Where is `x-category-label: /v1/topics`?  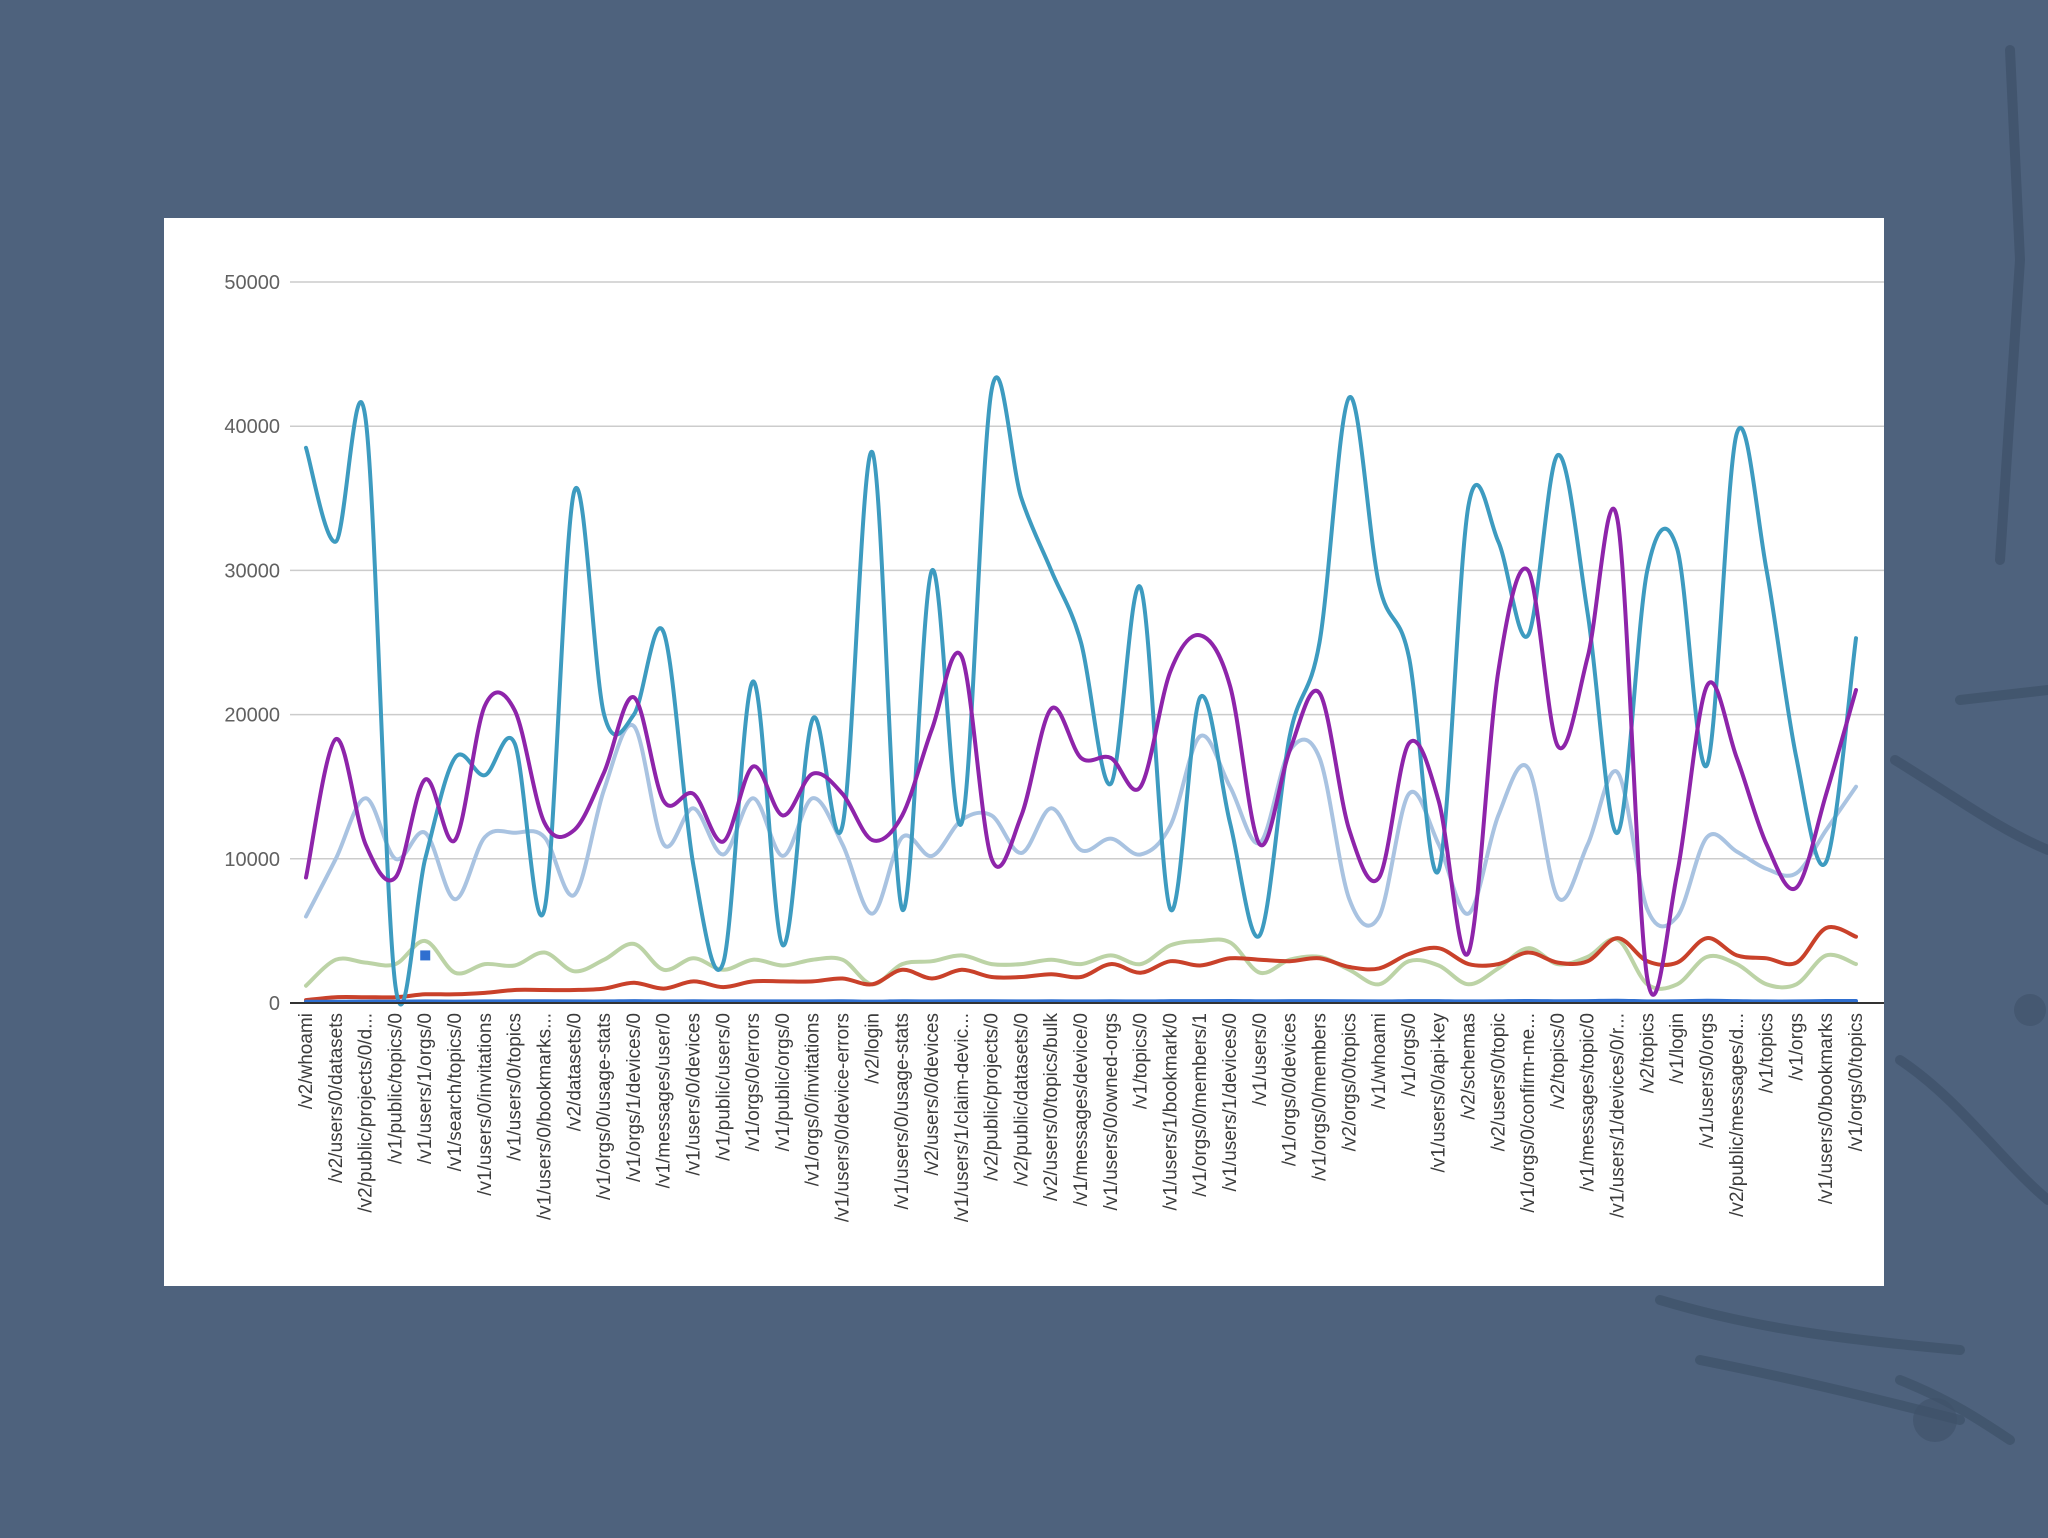 x-category-label: /v1/topics is located at coordinates (1767, 1053).